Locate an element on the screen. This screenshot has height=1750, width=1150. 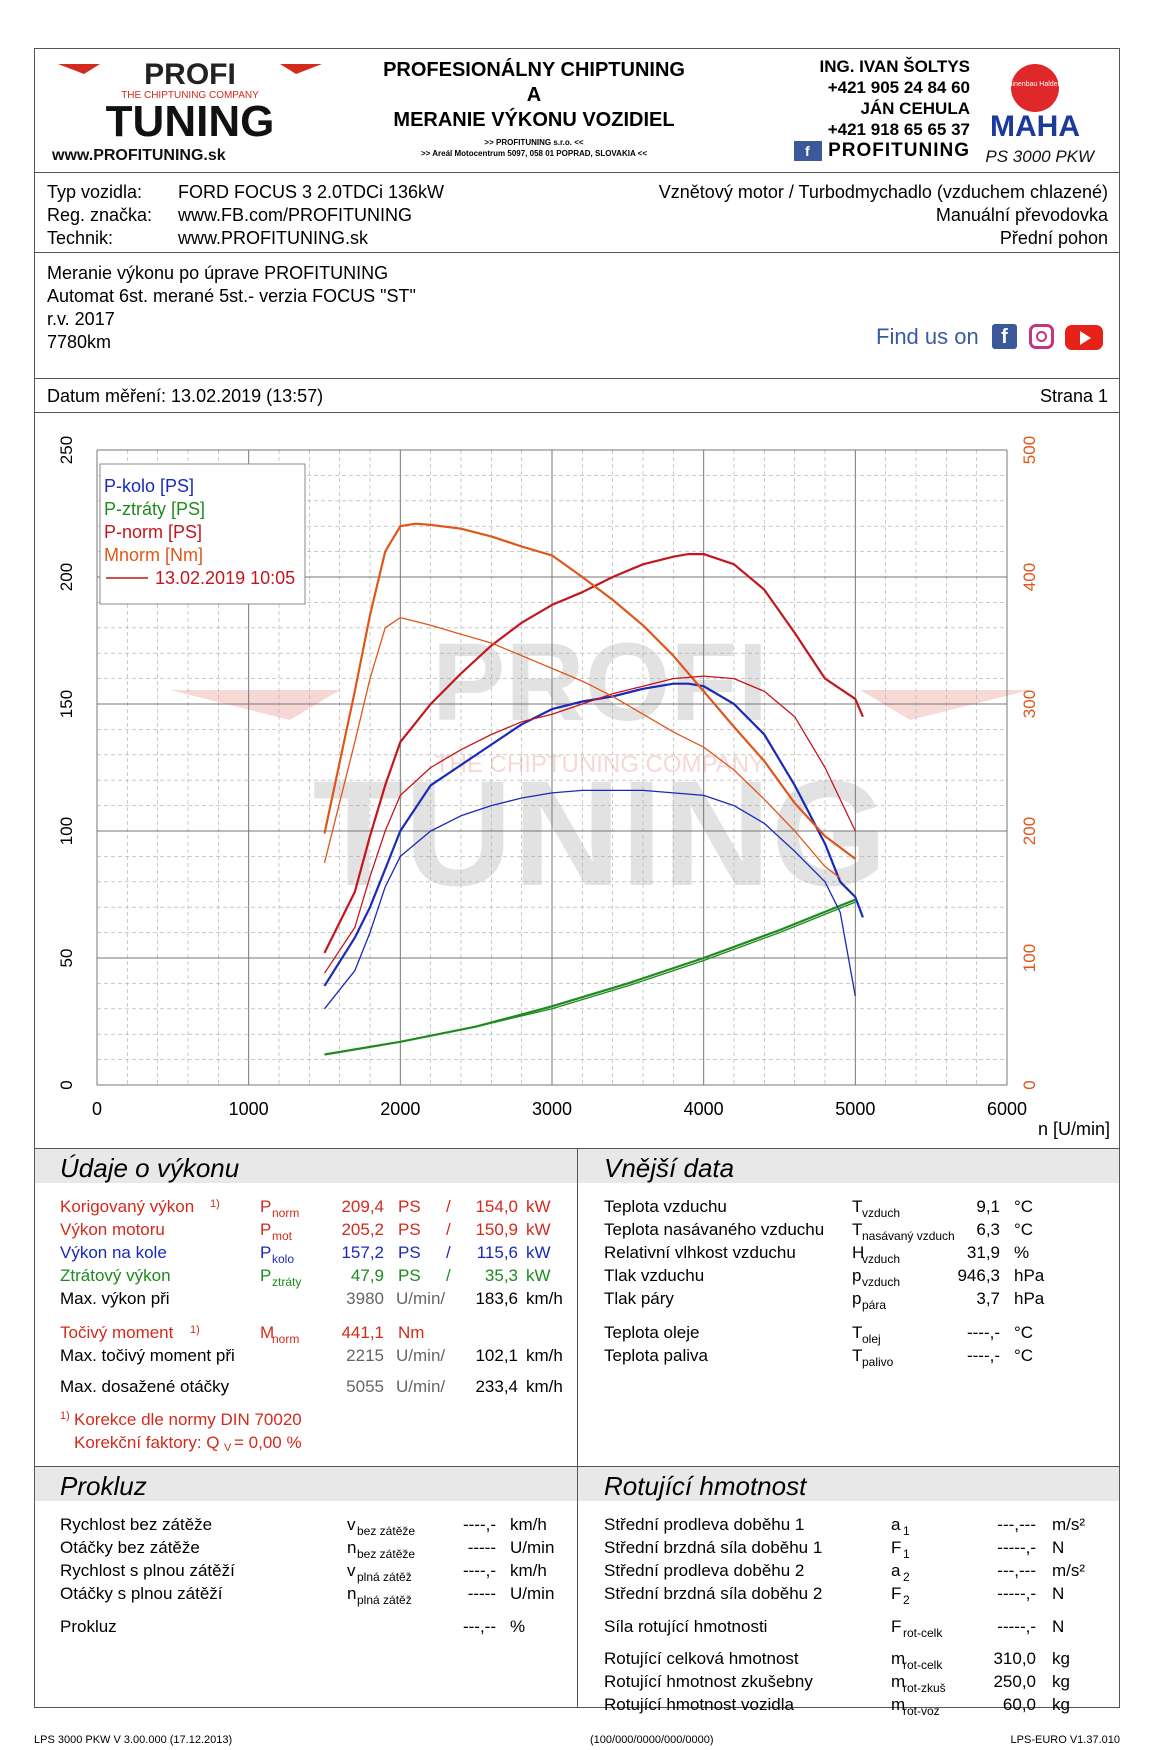
rot-label: Střední prodleva doběhu 1 is located at coordinates (704, 1524).